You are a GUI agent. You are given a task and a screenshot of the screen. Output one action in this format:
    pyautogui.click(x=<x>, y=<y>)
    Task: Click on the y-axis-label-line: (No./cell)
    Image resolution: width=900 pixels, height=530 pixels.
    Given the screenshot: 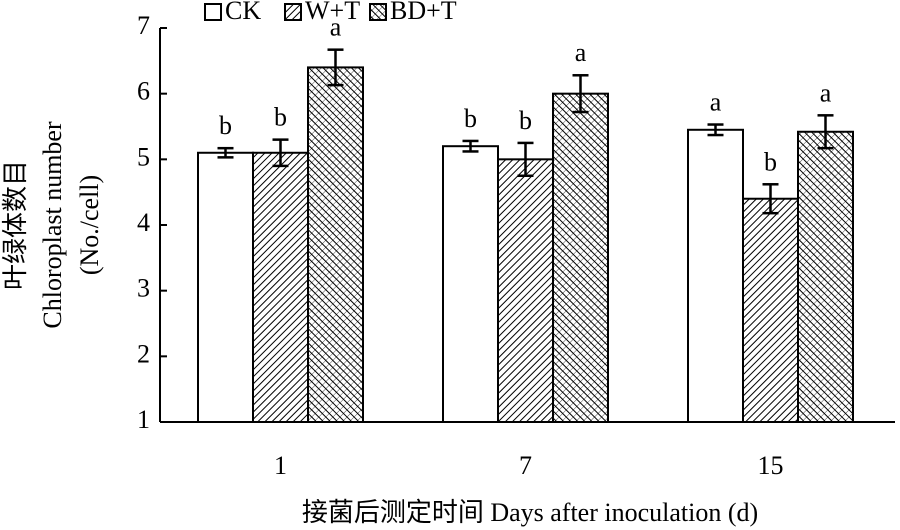 What is the action you would take?
    pyautogui.click(x=89, y=225)
    